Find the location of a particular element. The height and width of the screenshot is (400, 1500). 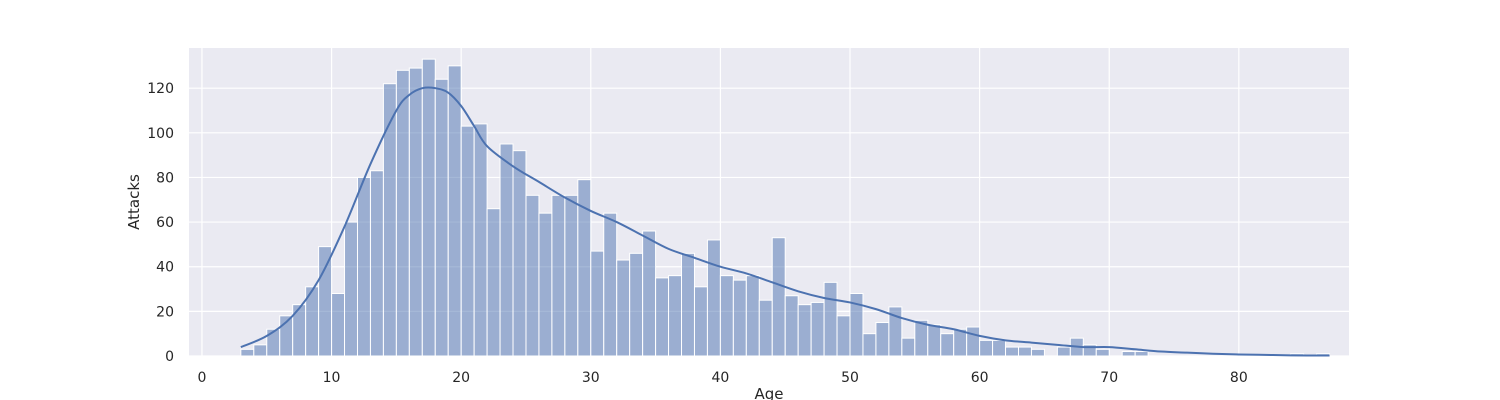

x-tick-labels: 0 10 20 30 40 50 60 70 80 is located at coordinates (722, 378).